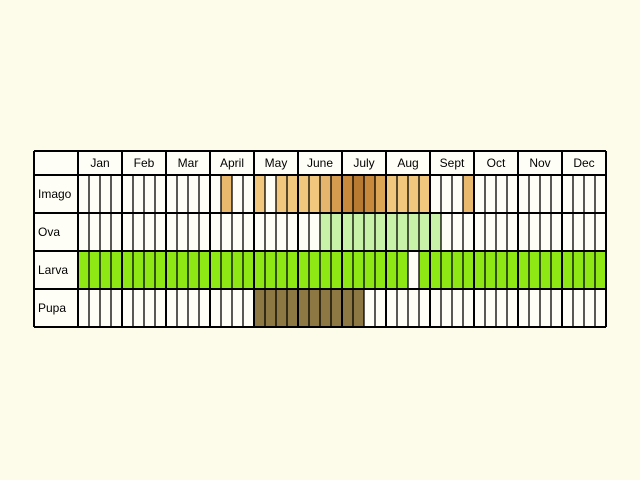  Describe the element at coordinates (276, 163) in the screenshot. I see `month-label-may: May` at that location.